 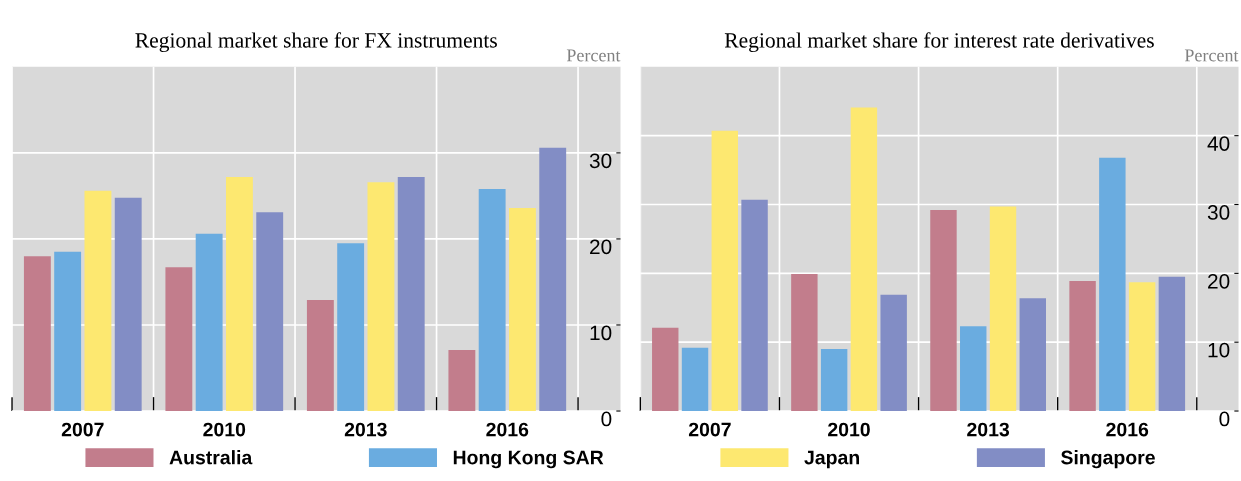 What do you see at coordinates (316, 42) in the screenshot?
I see `chart-title: Regional market share for FX instruments` at bounding box center [316, 42].